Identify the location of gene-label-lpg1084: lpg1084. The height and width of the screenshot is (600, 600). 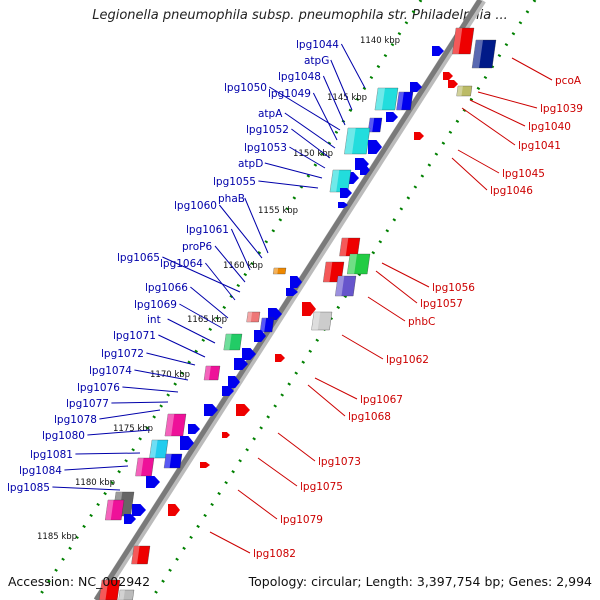
(40, 471).